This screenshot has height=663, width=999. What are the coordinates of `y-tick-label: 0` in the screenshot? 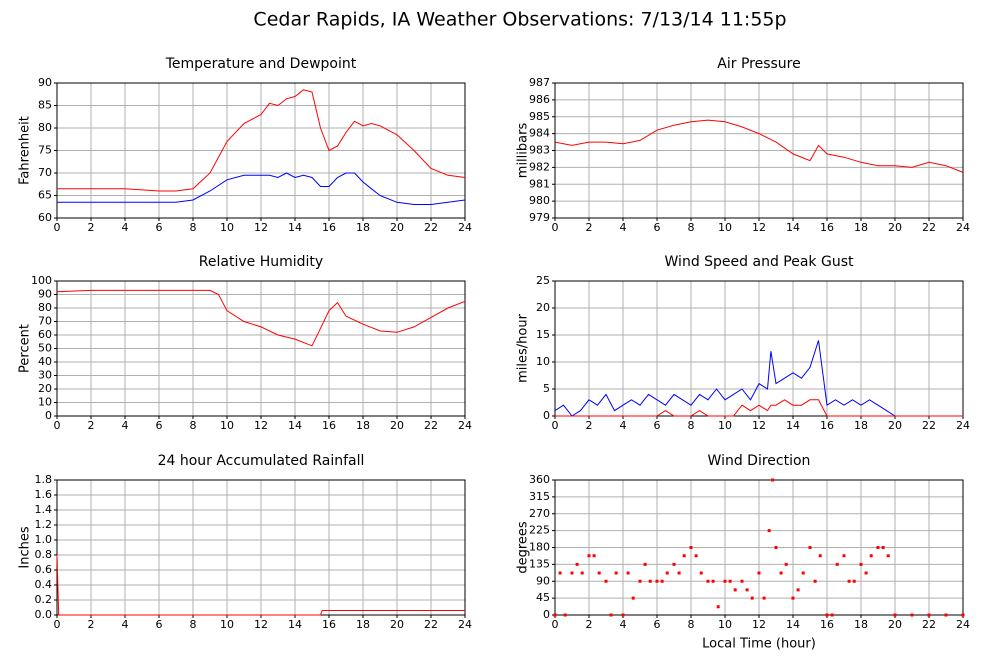 It's located at (546, 614).